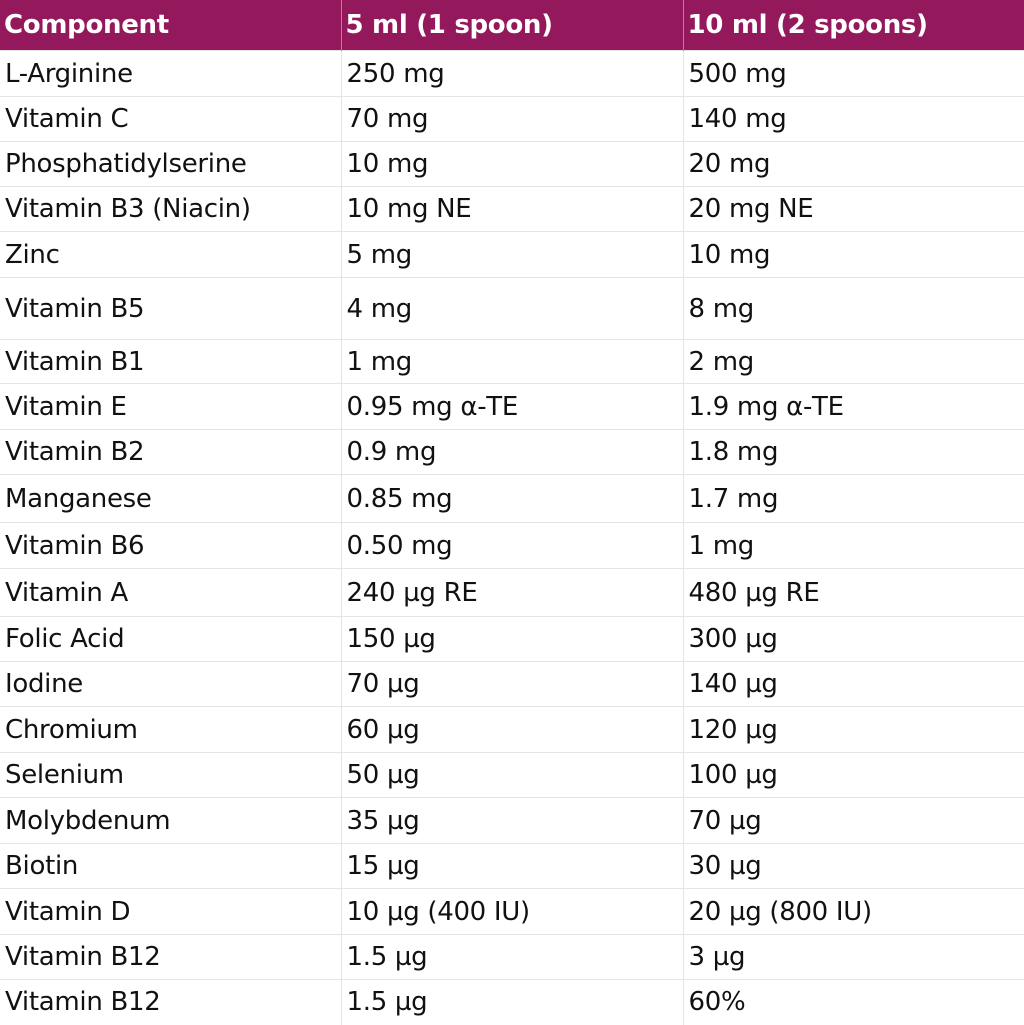  What do you see at coordinates (853, 592) in the screenshot?
I see `cell-dose-10ml: 480 µg RE` at bounding box center [853, 592].